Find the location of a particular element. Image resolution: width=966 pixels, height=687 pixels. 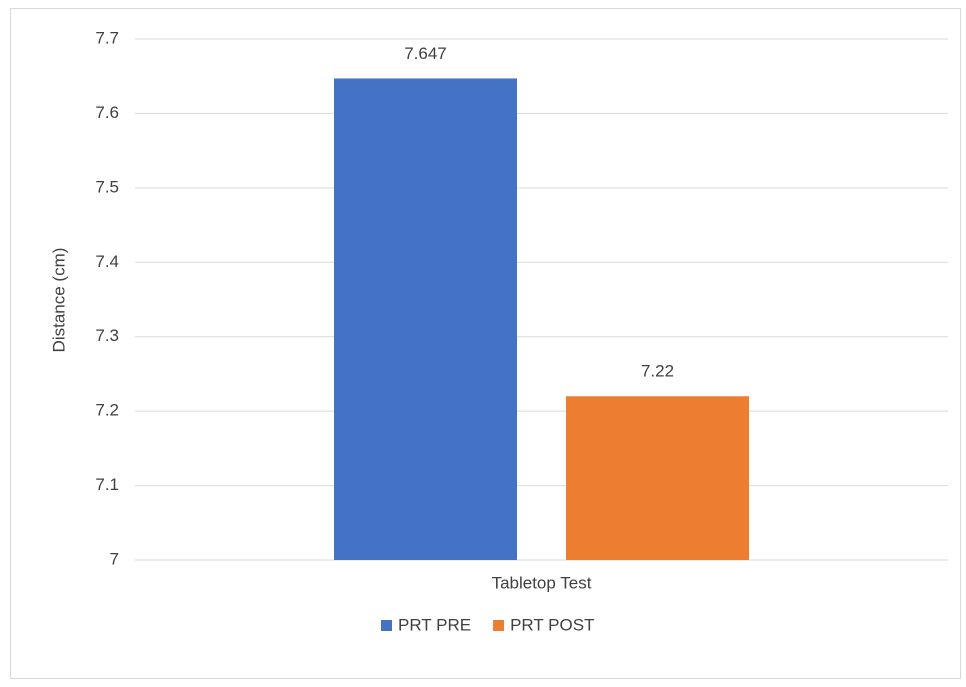

data-label: 7.647 is located at coordinates (425, 53).